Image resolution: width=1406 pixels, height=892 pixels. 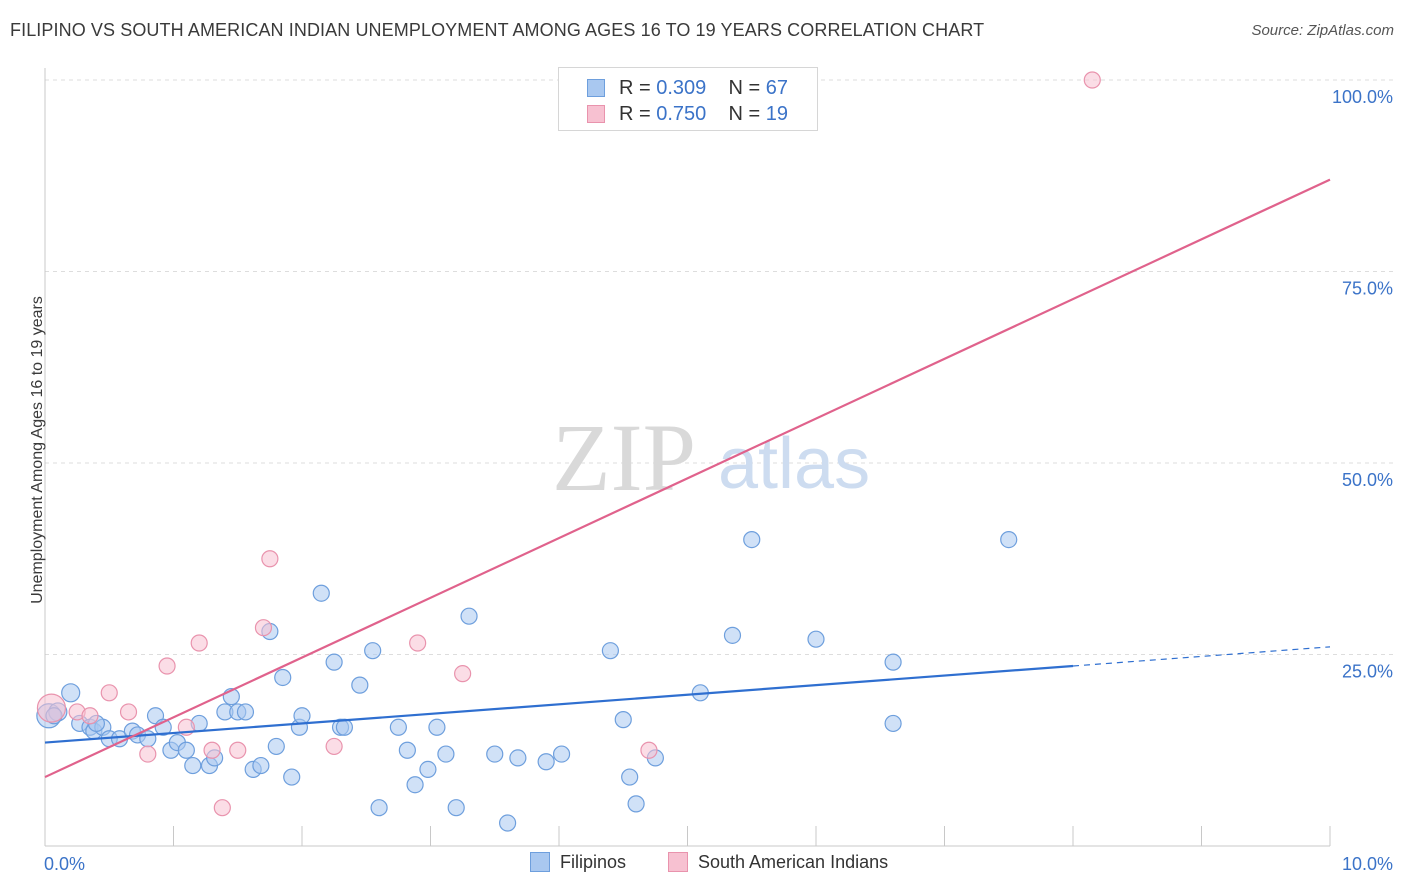 What do you see at coordinates (624, 457) in the screenshot?
I see `watermark-zip: ZIP` at bounding box center [624, 457].